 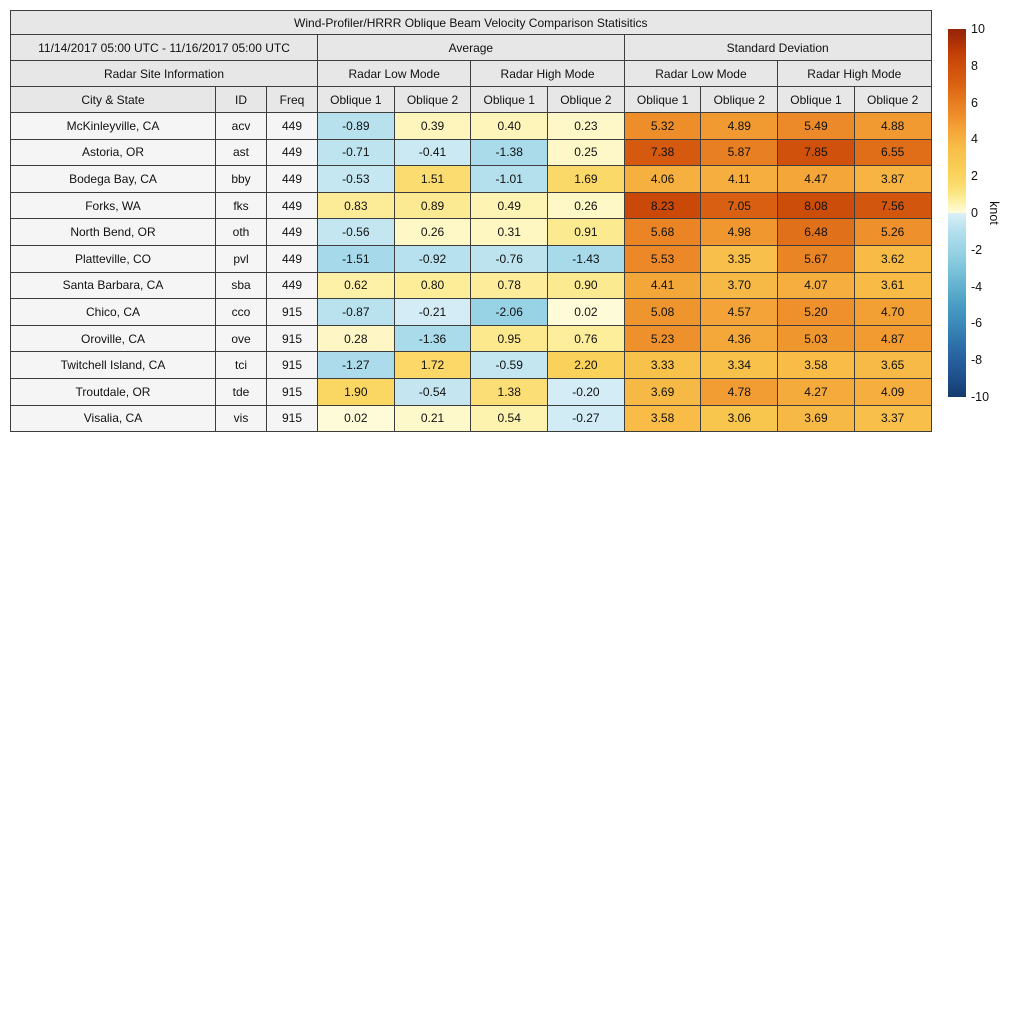 What do you see at coordinates (432, 258) in the screenshot?
I see `avg-value-cell-2: -0.92` at bounding box center [432, 258].